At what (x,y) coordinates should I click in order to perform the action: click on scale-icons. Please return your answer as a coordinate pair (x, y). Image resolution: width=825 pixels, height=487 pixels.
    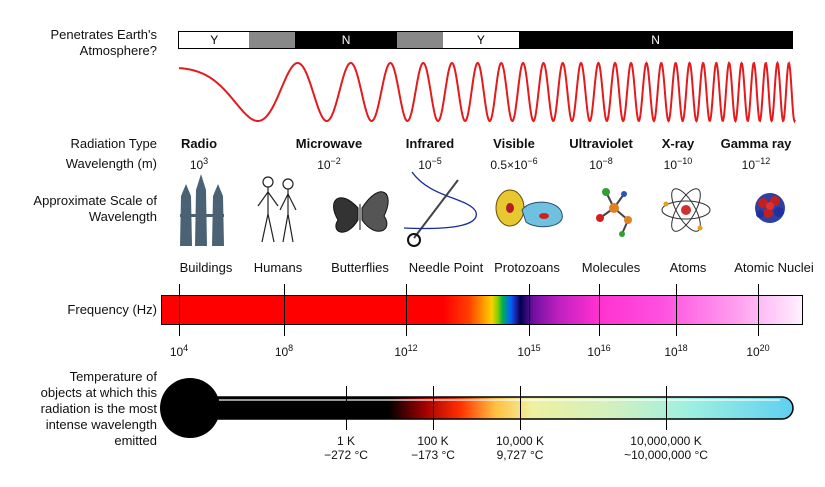
    Looking at the image, I should click on (482, 209).